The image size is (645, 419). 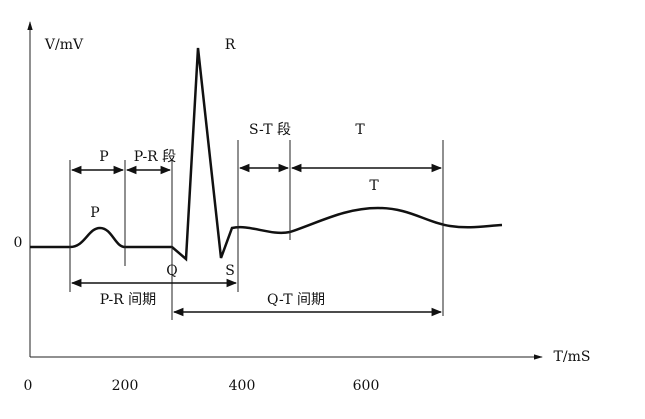 I want to click on interval-label: P-R 间期, so click(x=128, y=300).